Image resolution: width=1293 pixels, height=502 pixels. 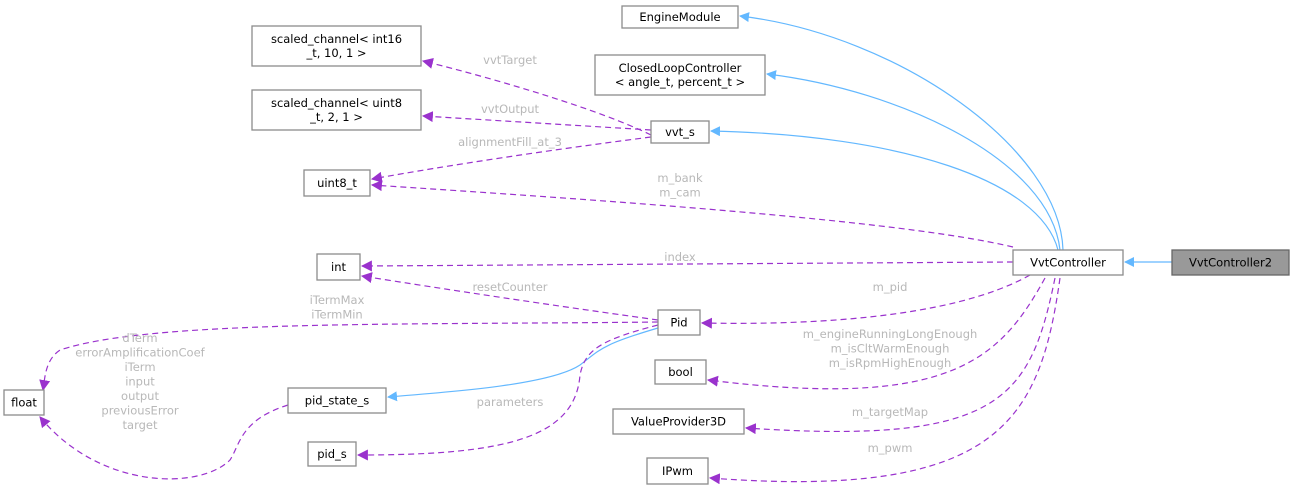 I want to click on class-node-vvt_s: vvt_s, so click(x=680, y=132).